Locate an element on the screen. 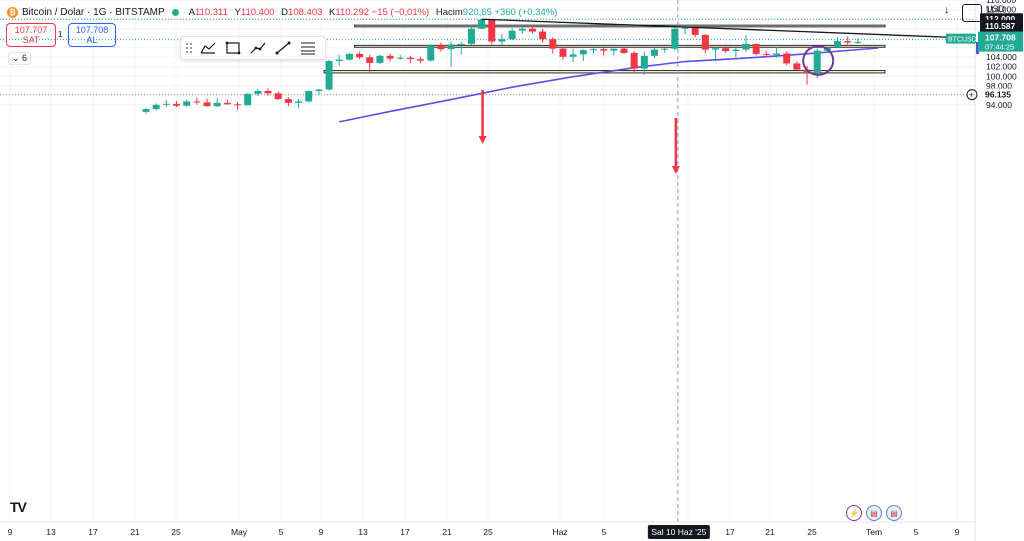  annotation-ellipse is located at coordinates (818, 60).